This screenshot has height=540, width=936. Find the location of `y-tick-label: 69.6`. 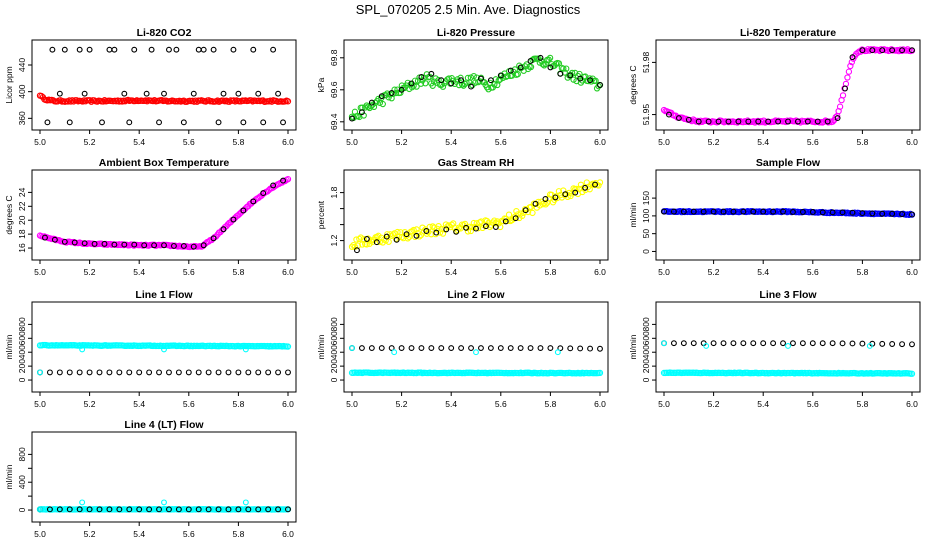

y-tick-label: 69.6 is located at coordinates (334, 89).